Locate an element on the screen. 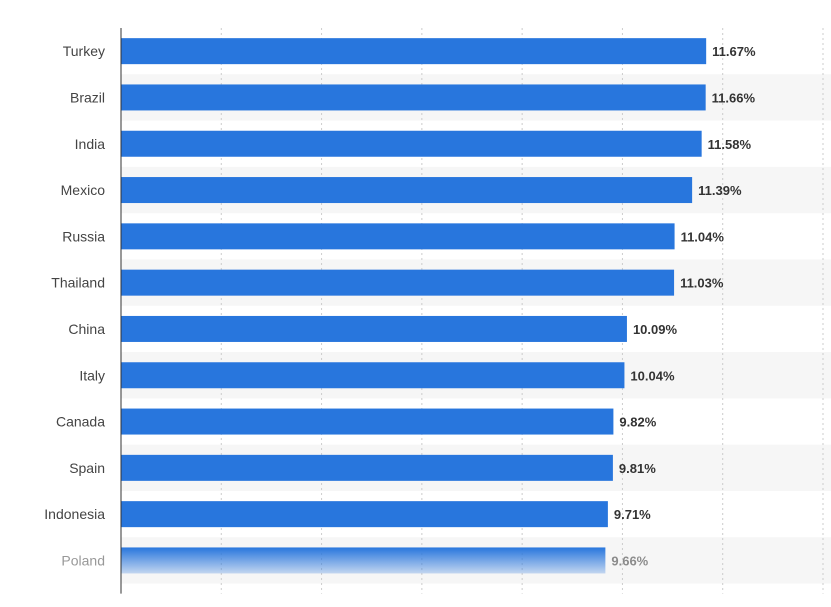 The height and width of the screenshot is (607, 831). value-label: 10.09% is located at coordinates (655, 329).